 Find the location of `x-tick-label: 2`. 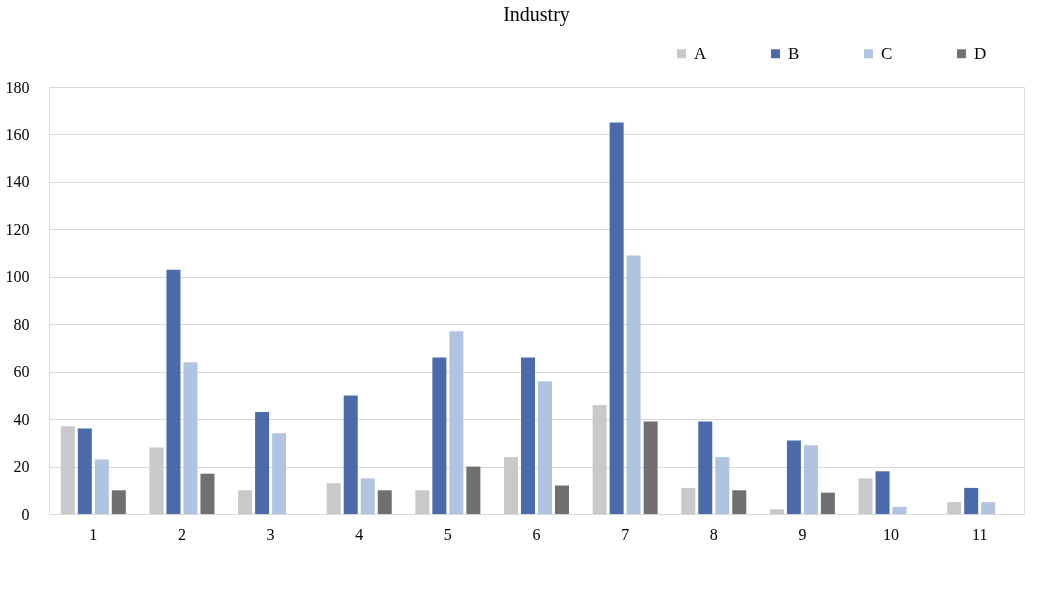

x-tick-label: 2 is located at coordinates (181, 534).